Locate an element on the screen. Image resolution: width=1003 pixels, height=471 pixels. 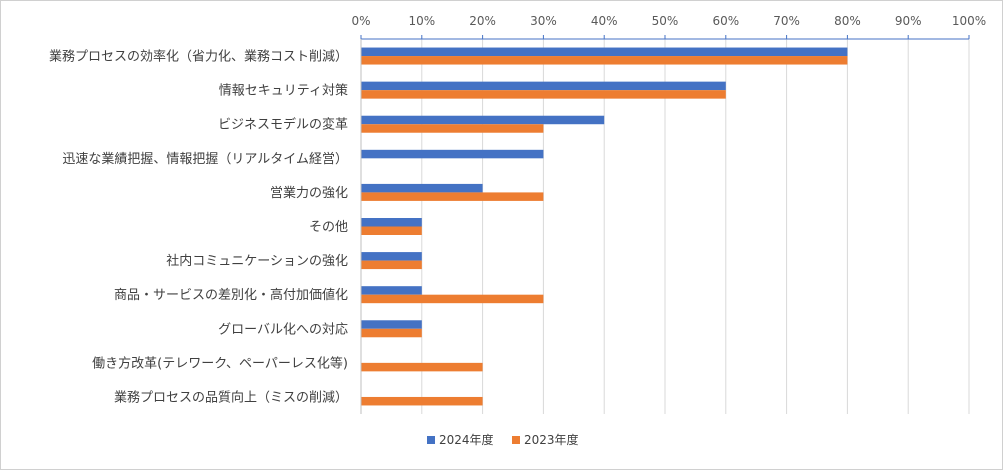
x-tick-label: 40% is located at coordinates (604, 21).